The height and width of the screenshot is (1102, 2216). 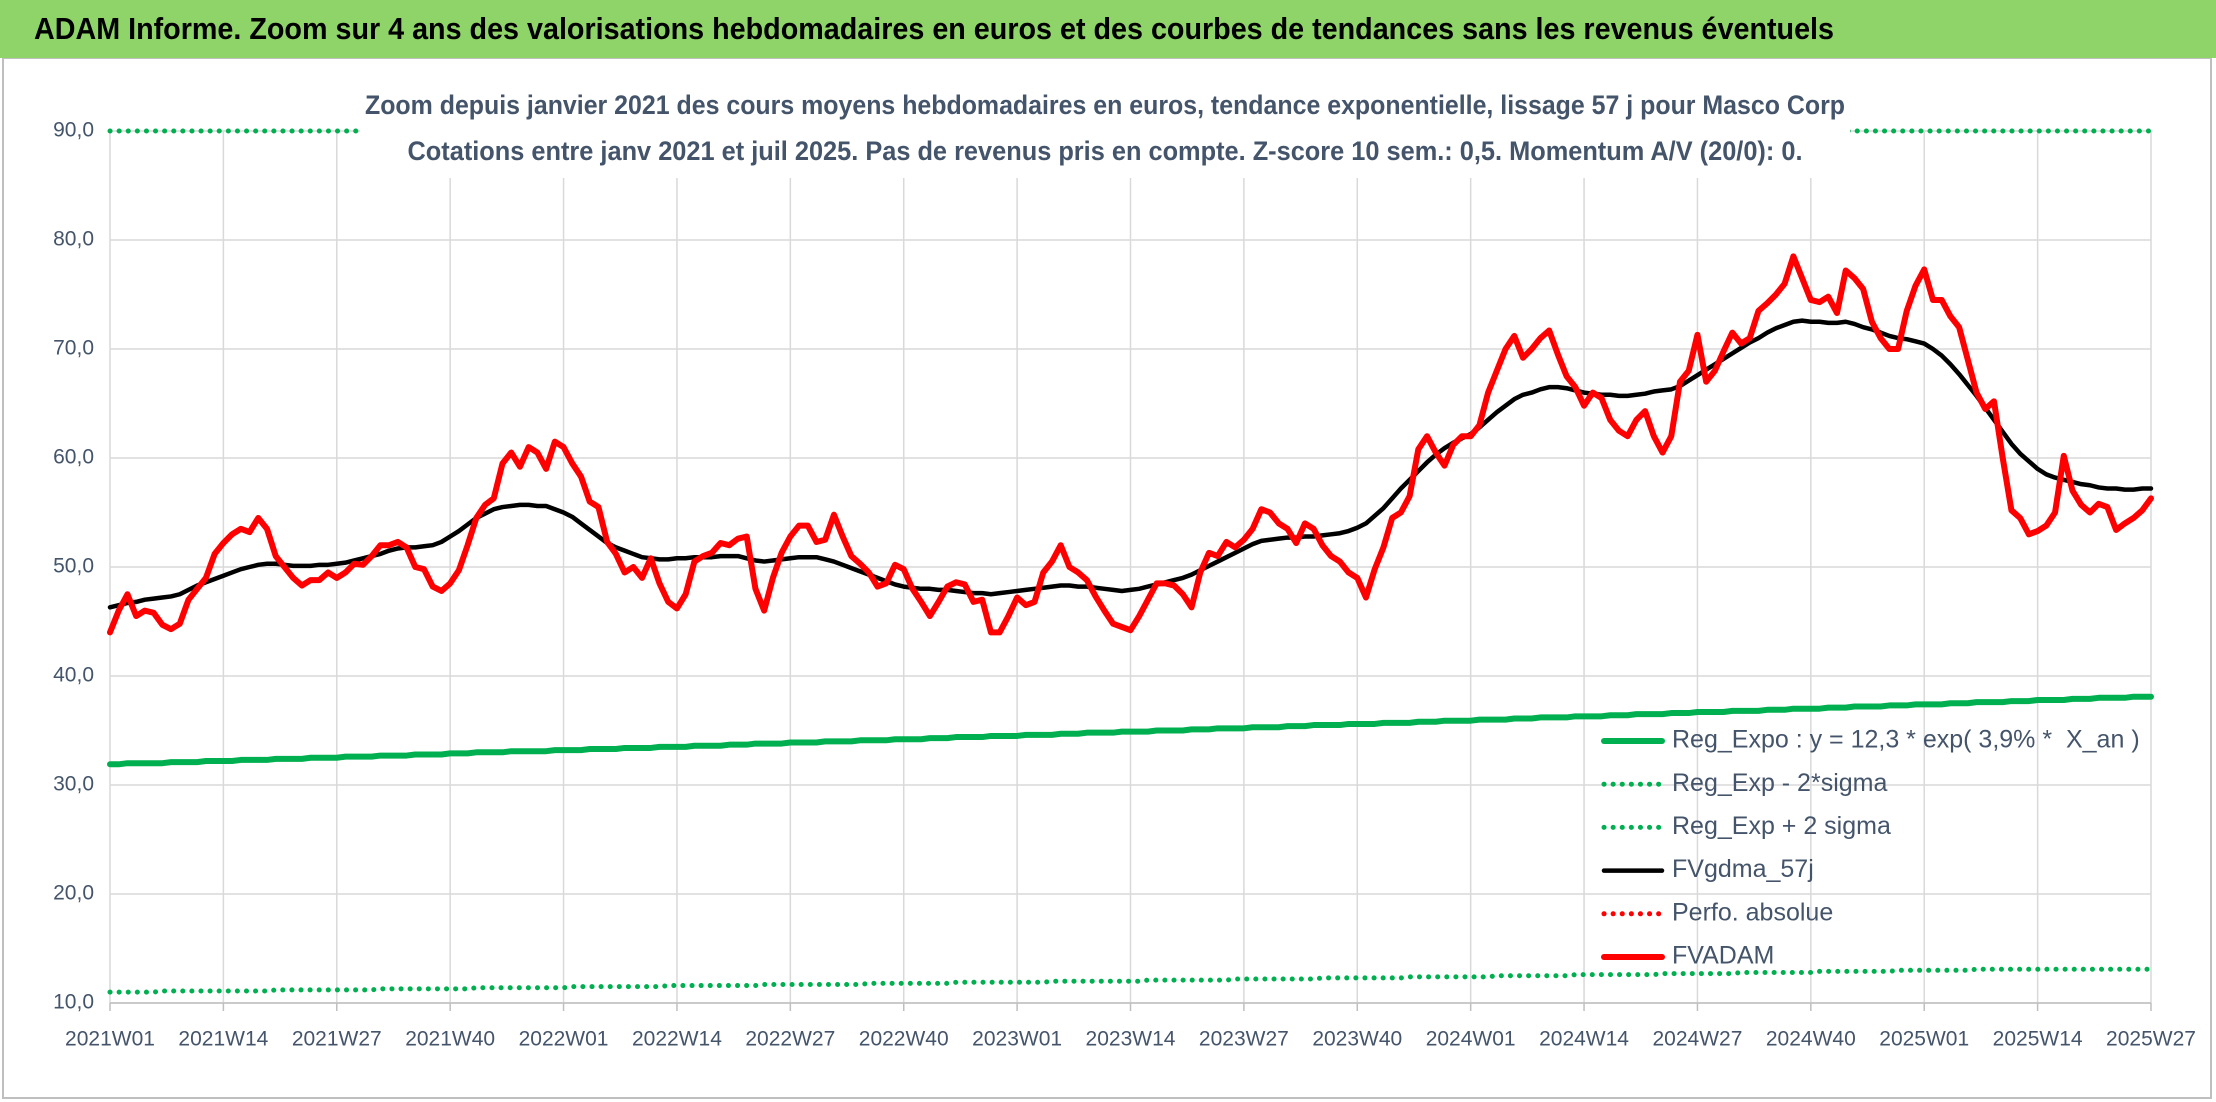 I want to click on y-tick-label: 50,0, so click(x=73, y=566).